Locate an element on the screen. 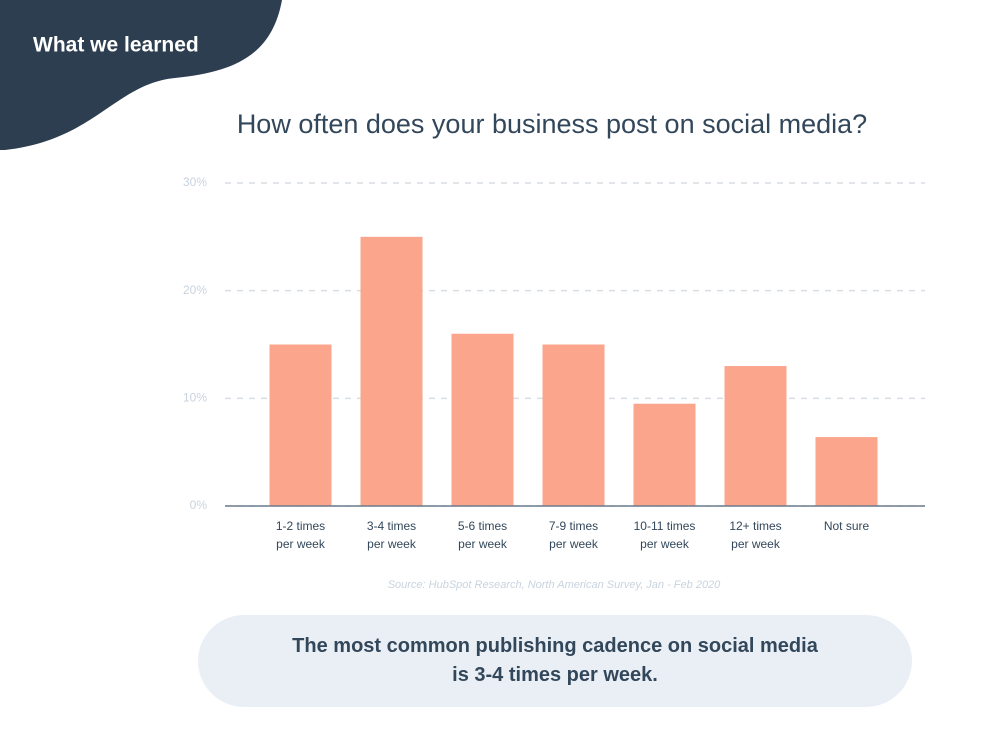 This screenshot has width=1000, height=735. y-tick-label: 30% is located at coordinates (195, 182).